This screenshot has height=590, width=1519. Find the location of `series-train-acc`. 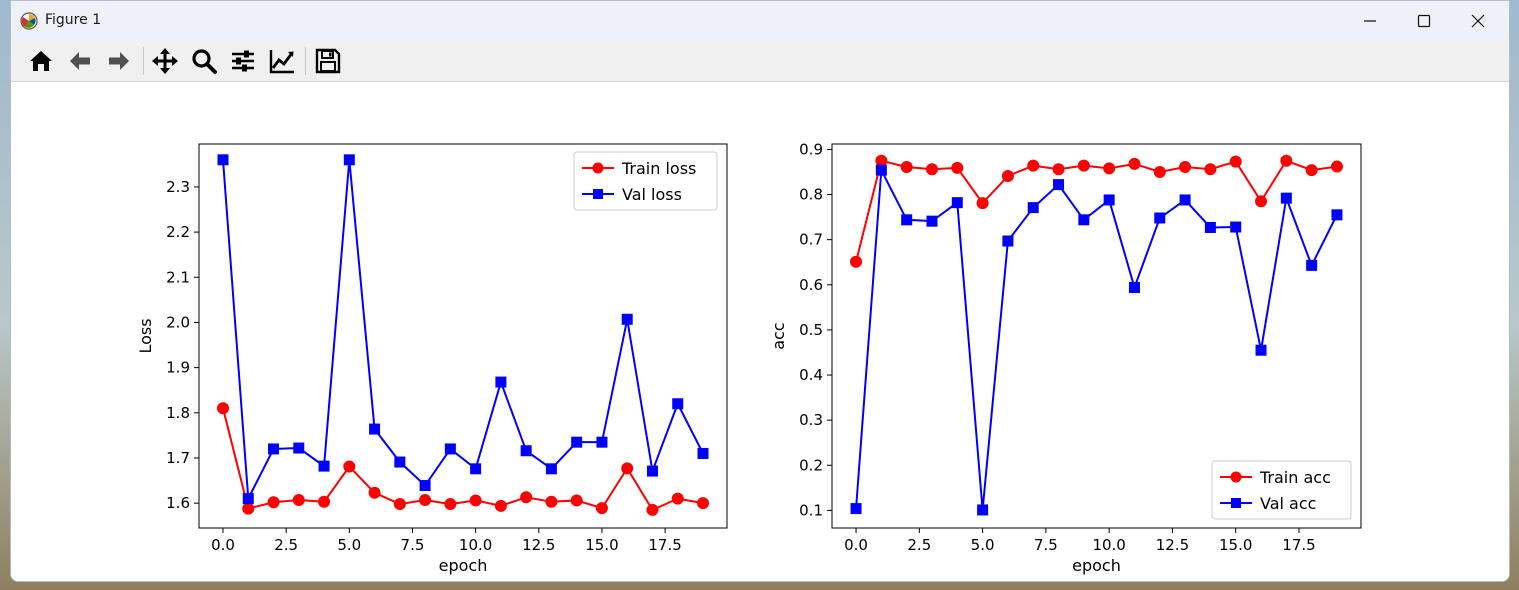

series-train-acc is located at coordinates (1096, 211).